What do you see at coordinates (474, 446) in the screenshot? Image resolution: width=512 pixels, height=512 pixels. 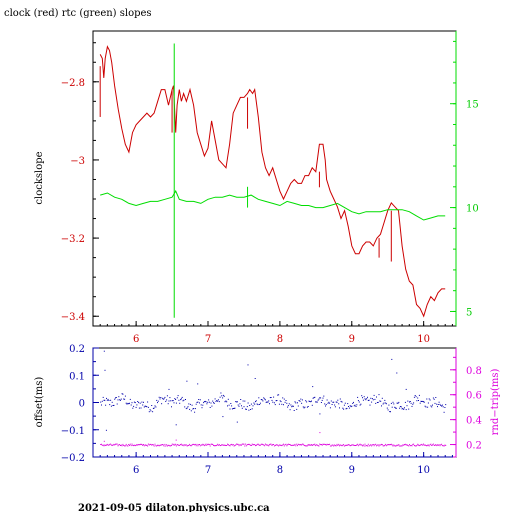 I see `bottom-y-right-tick-label-0: 0.2` at bounding box center [474, 446].